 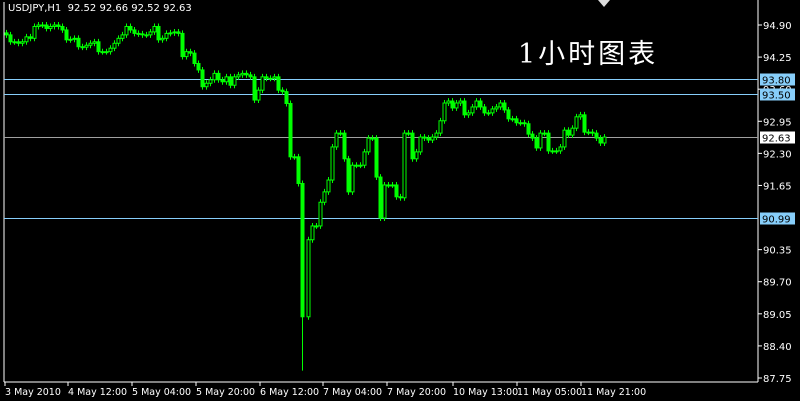 What do you see at coordinates (776, 81) in the screenshot?
I see `price-label-93.80: 93.80` at bounding box center [776, 81].